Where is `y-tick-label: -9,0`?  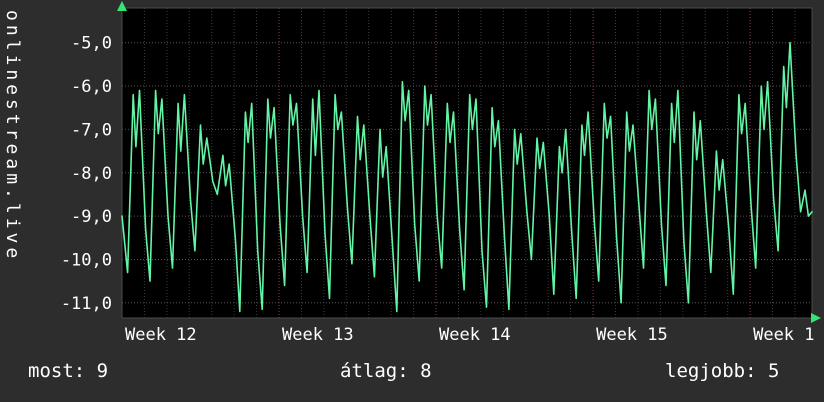 y-tick-label: -9,0 is located at coordinates (91, 217).